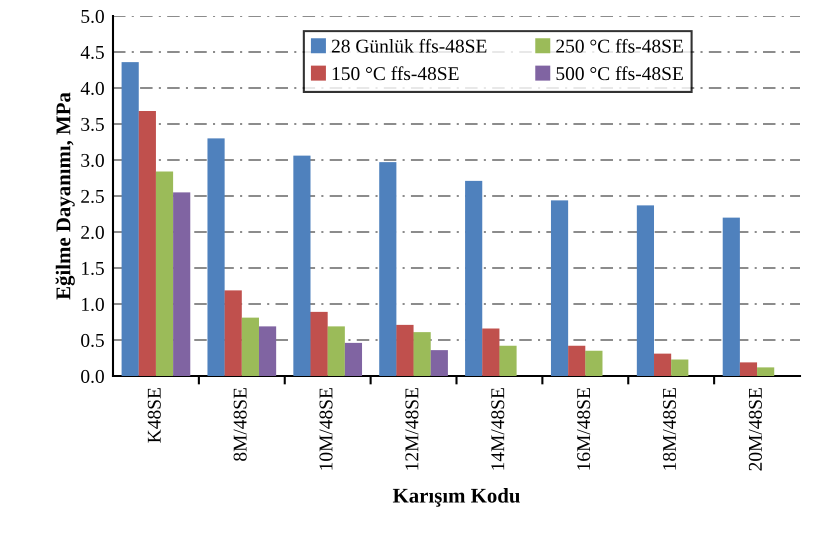 Image resolution: width=813 pixels, height=556 pixels. I want to click on x-tick-label: 16M/48SE, so click(583, 429).